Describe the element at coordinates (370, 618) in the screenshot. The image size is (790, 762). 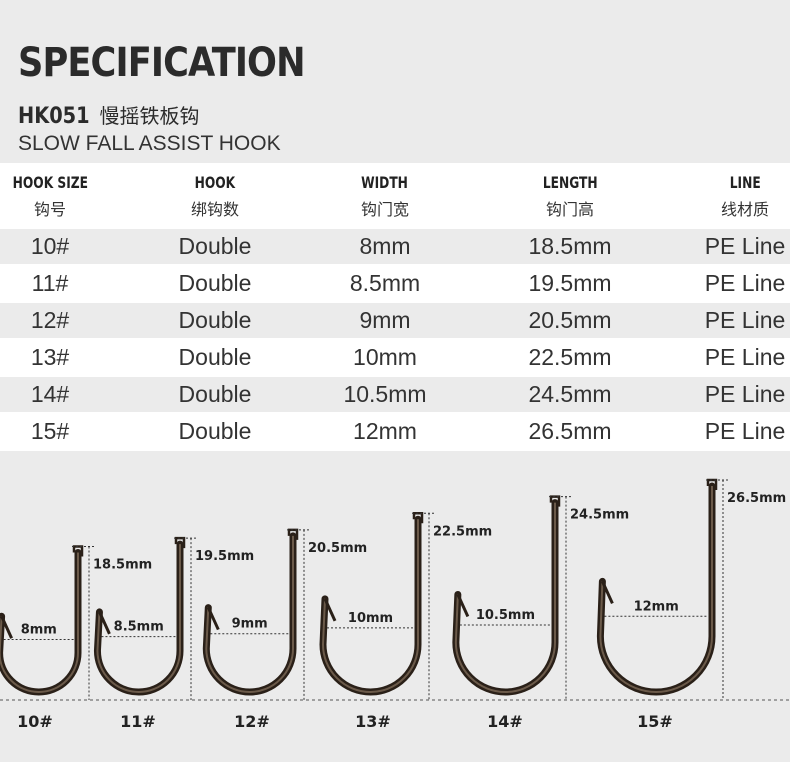
I see `width-label: 10mm` at that location.